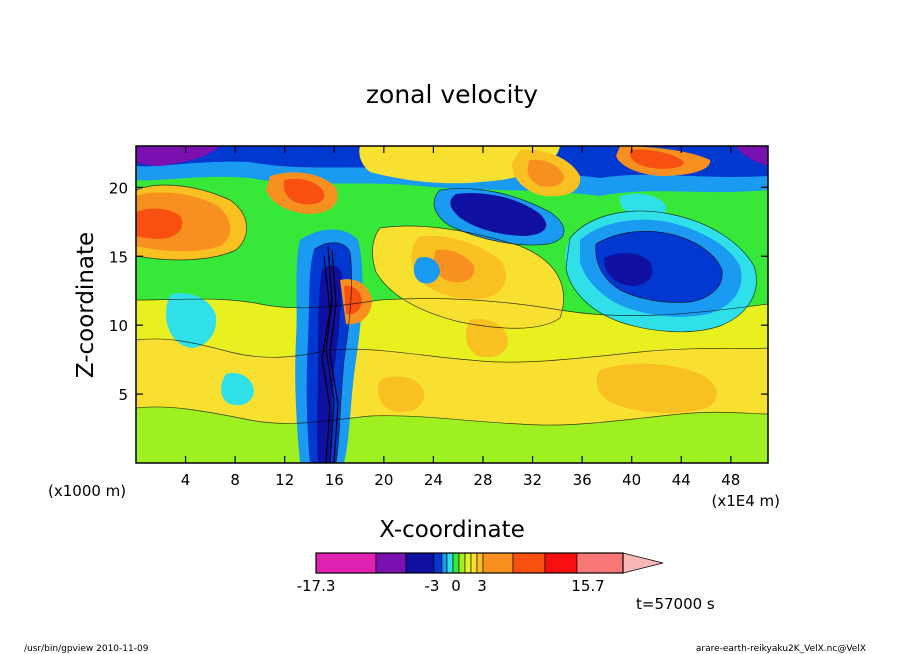  I want to click on time-label: t=57000 s, so click(675, 604).